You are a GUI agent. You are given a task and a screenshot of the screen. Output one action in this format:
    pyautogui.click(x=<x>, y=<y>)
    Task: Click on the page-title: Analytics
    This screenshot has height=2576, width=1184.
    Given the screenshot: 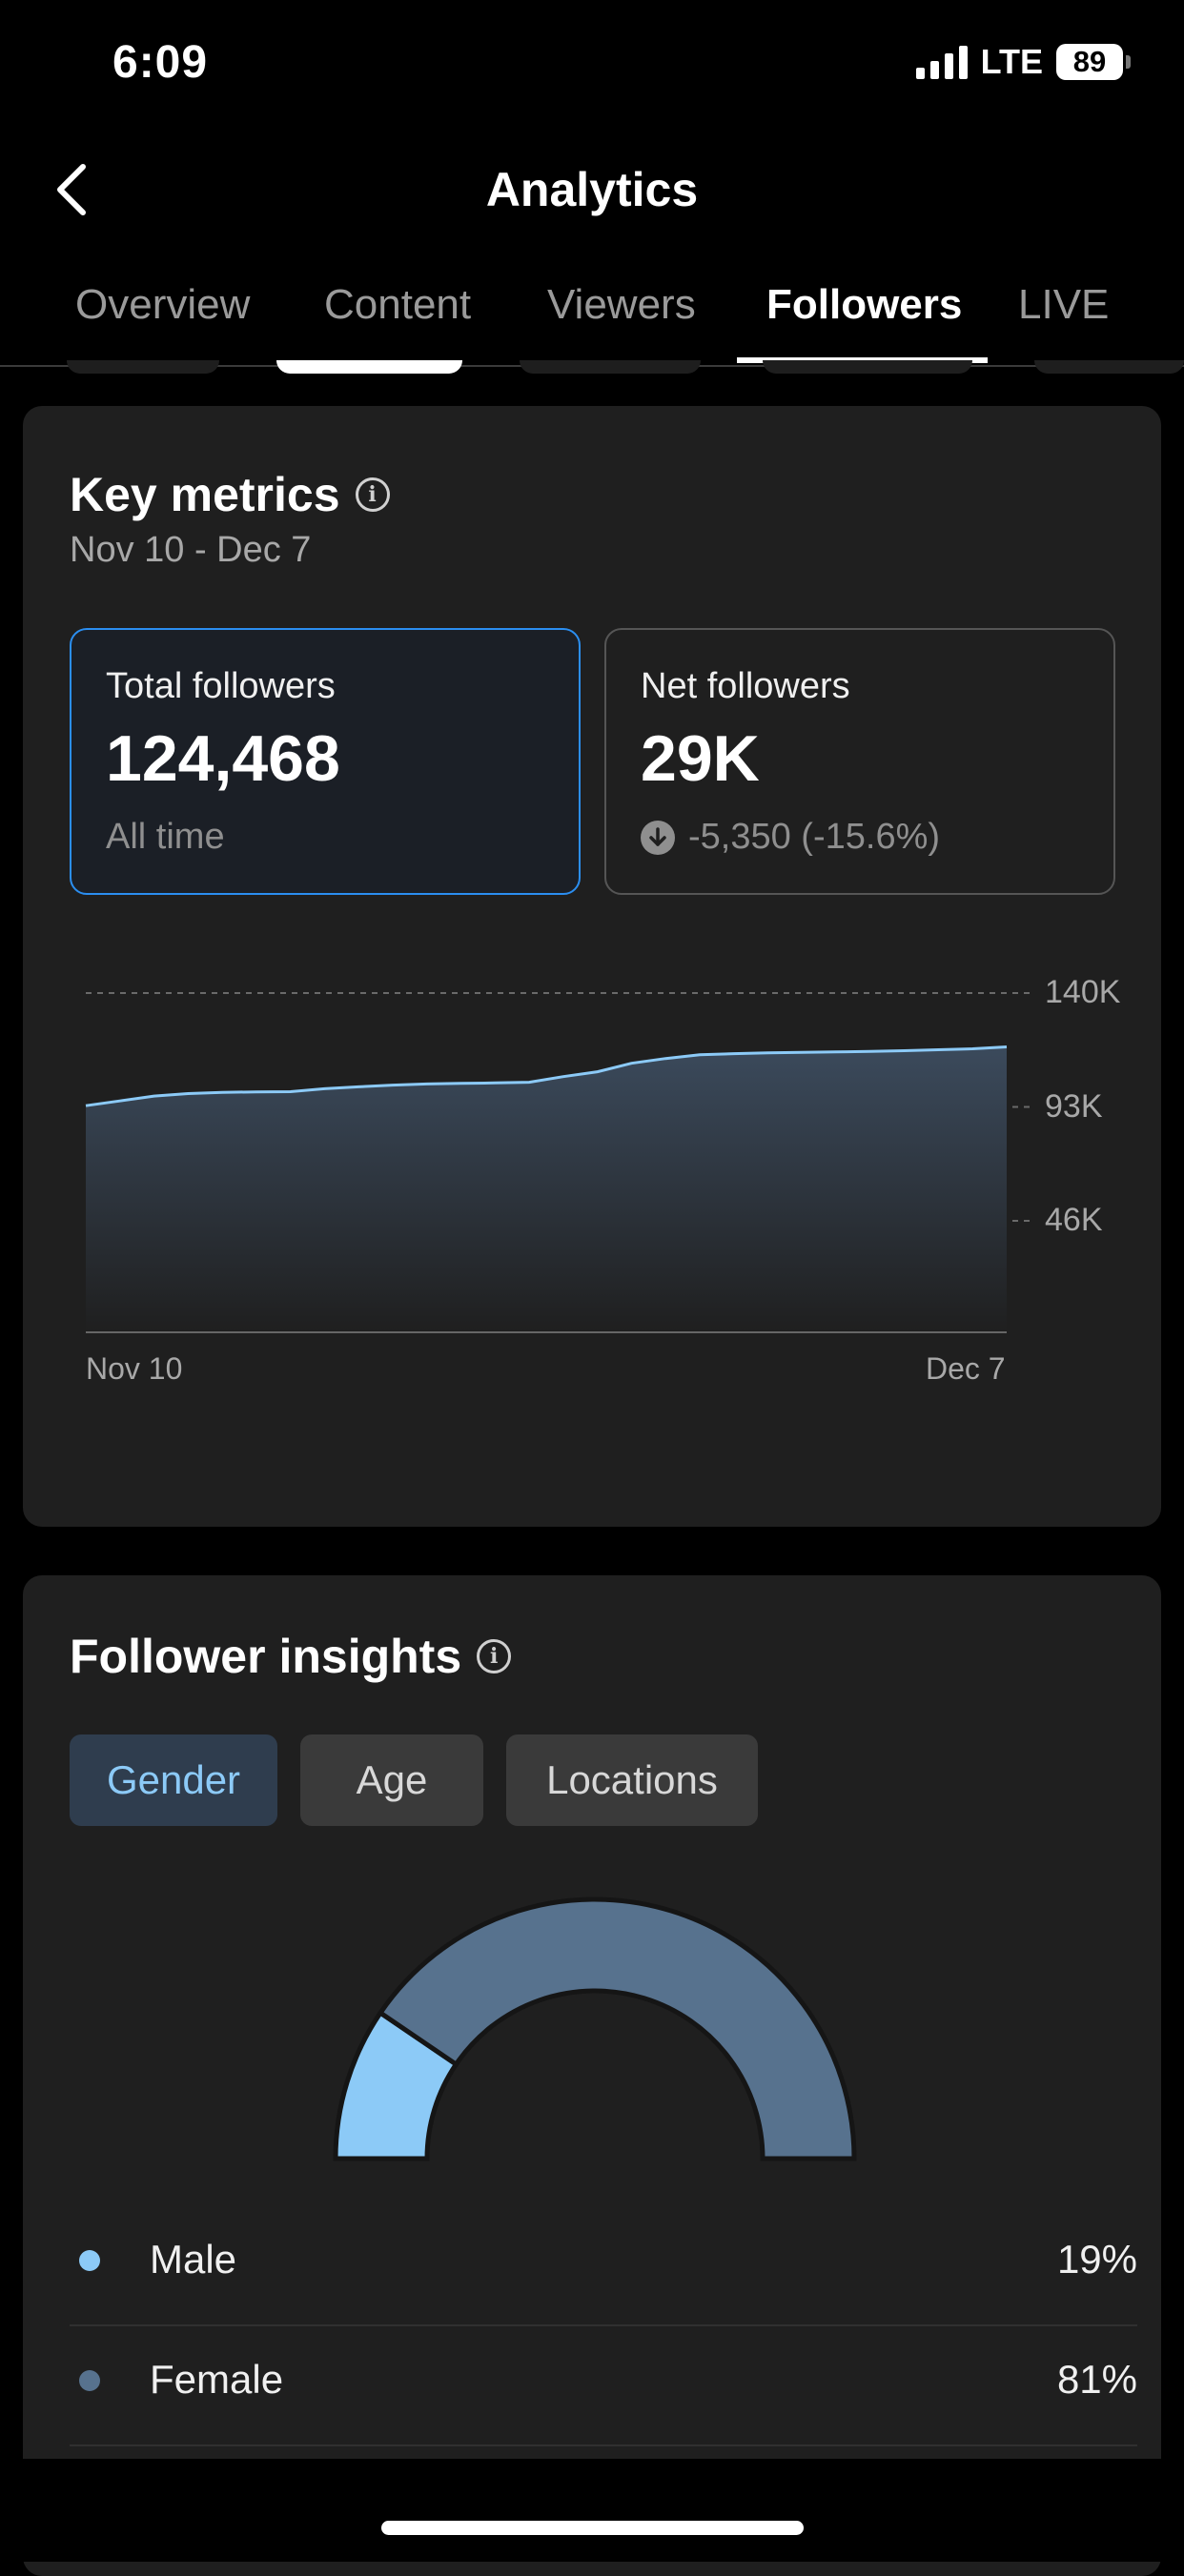 What is the action you would take?
    pyautogui.click(x=592, y=189)
    